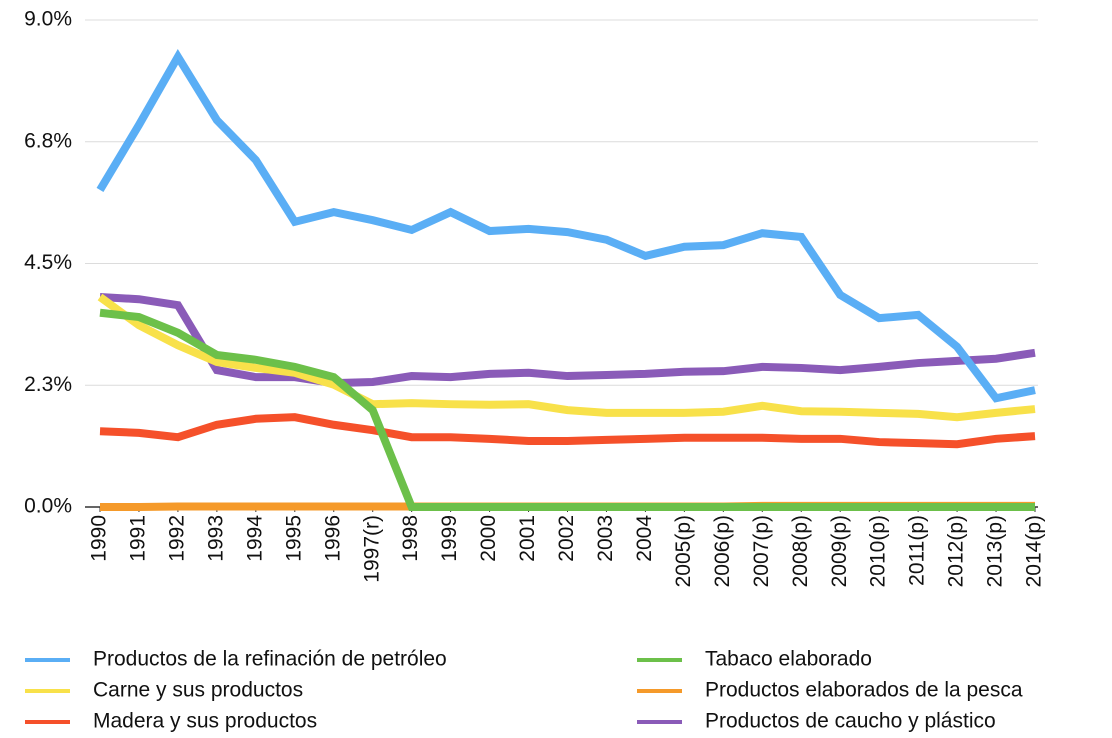 The height and width of the screenshot is (738, 1112). Describe the element at coordinates (198, 690) in the screenshot. I see `legend-label: Carne y sus productos` at that location.